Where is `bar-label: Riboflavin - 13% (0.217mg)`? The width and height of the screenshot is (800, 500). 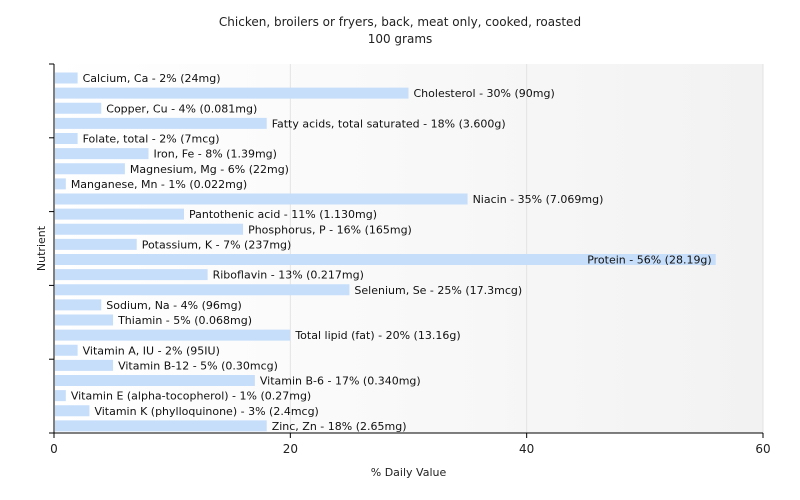
bar-label: Riboflavin - 13% (0.217mg) is located at coordinates (288, 275).